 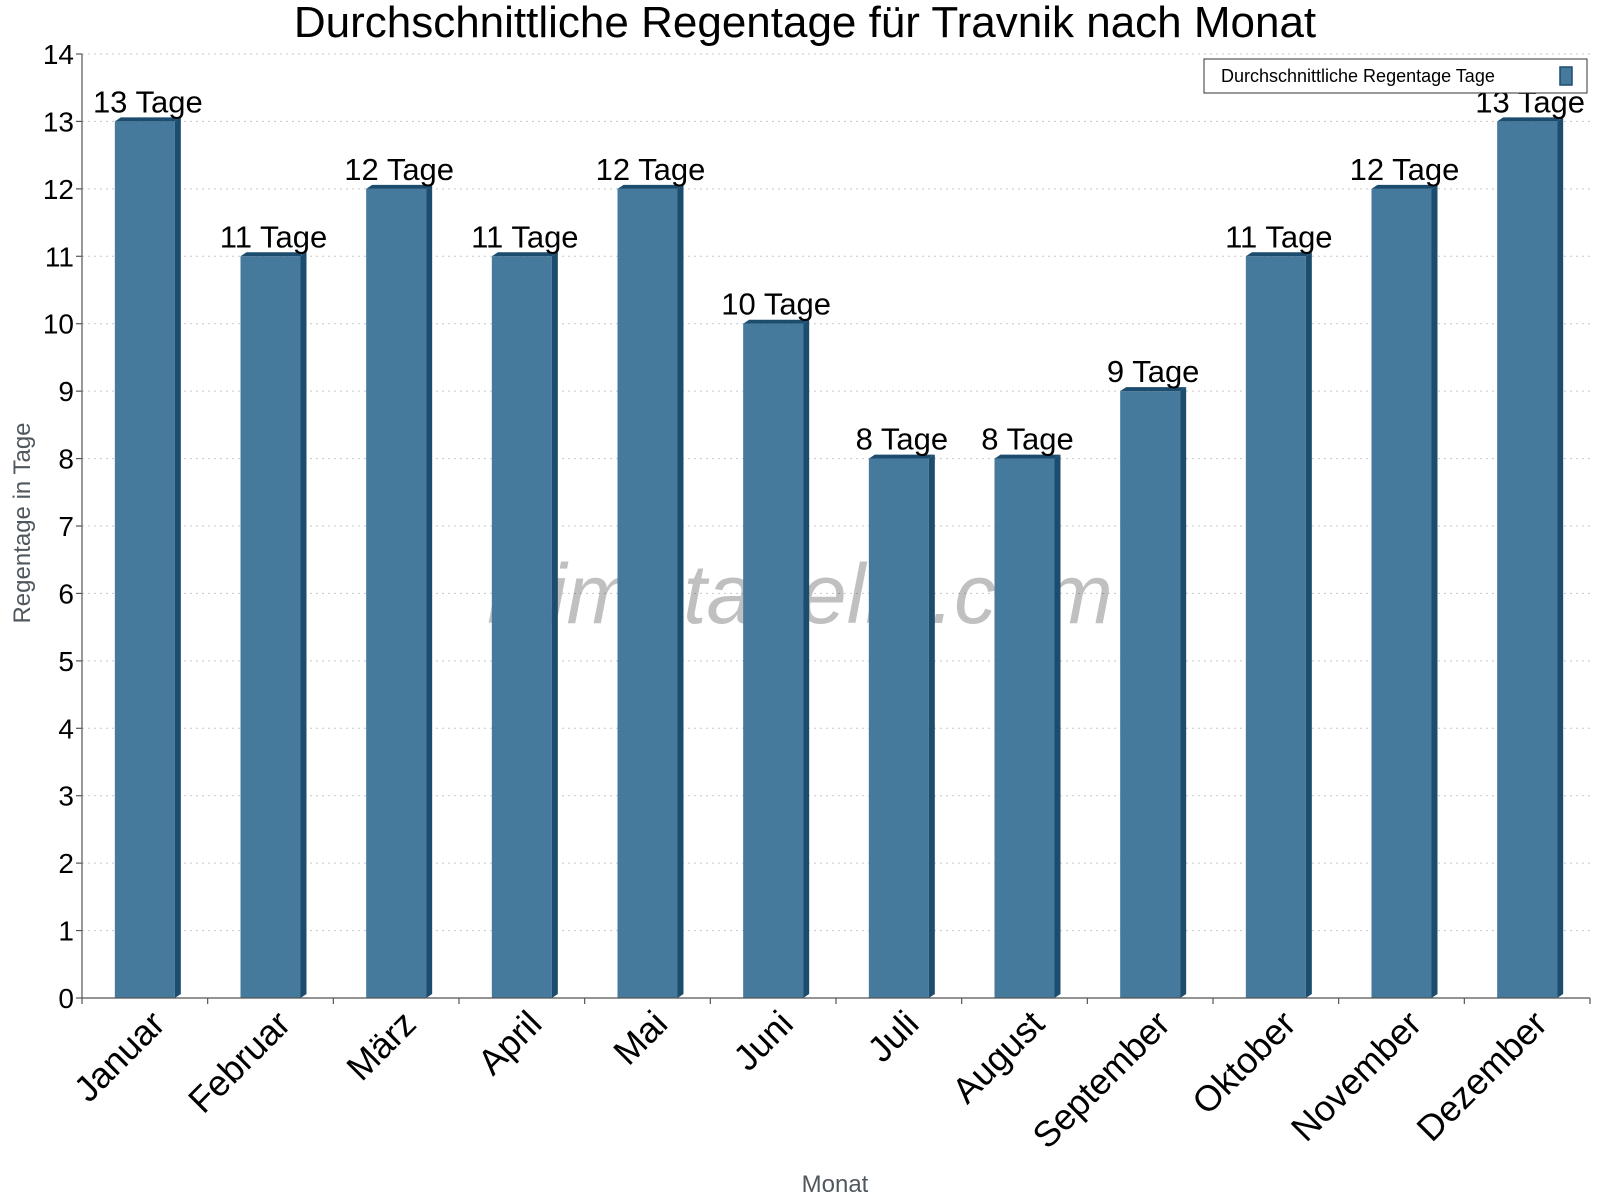 I want to click on y-tick-label: 8, so click(x=66, y=459).